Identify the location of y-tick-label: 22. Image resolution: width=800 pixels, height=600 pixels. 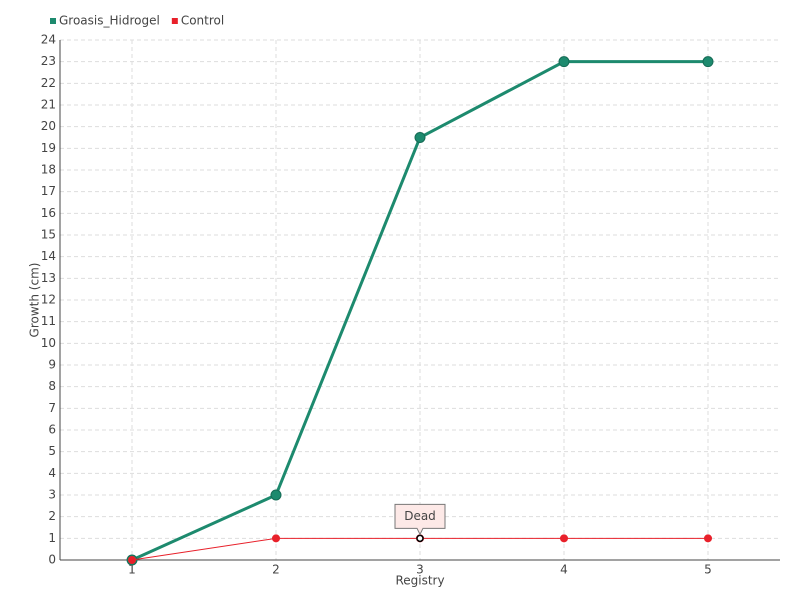
(48, 83).